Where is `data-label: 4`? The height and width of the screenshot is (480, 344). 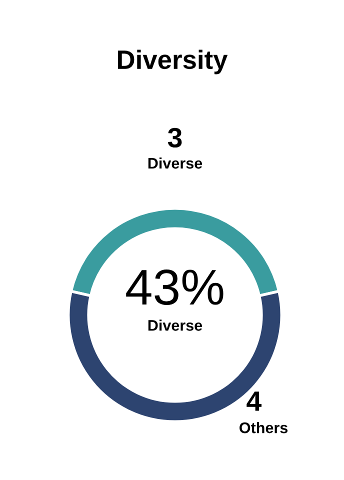 data-label: 4 is located at coordinates (254, 401).